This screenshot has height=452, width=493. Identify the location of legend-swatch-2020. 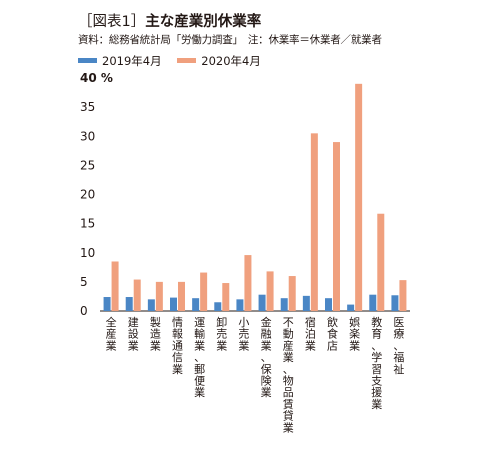
(187, 60).